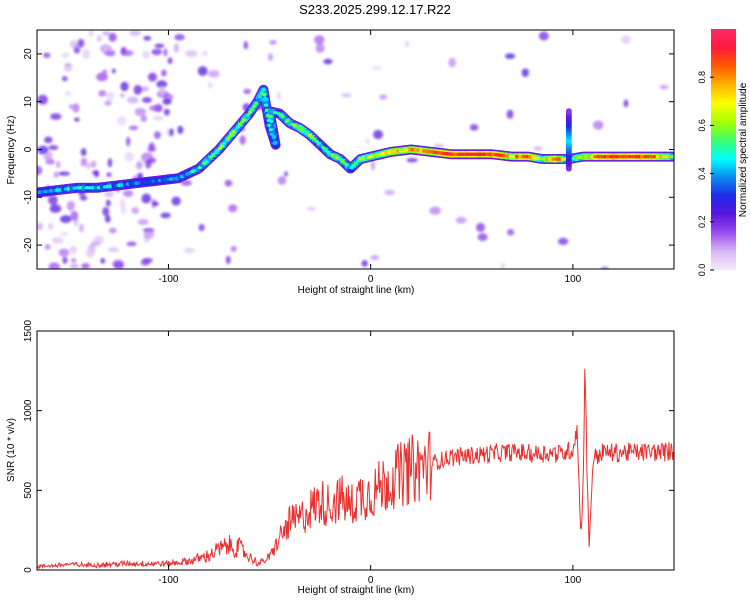 The height and width of the screenshot is (600, 750). What do you see at coordinates (702, 222) in the screenshot?
I see `colorbar-tick-label: 0.2` at bounding box center [702, 222].